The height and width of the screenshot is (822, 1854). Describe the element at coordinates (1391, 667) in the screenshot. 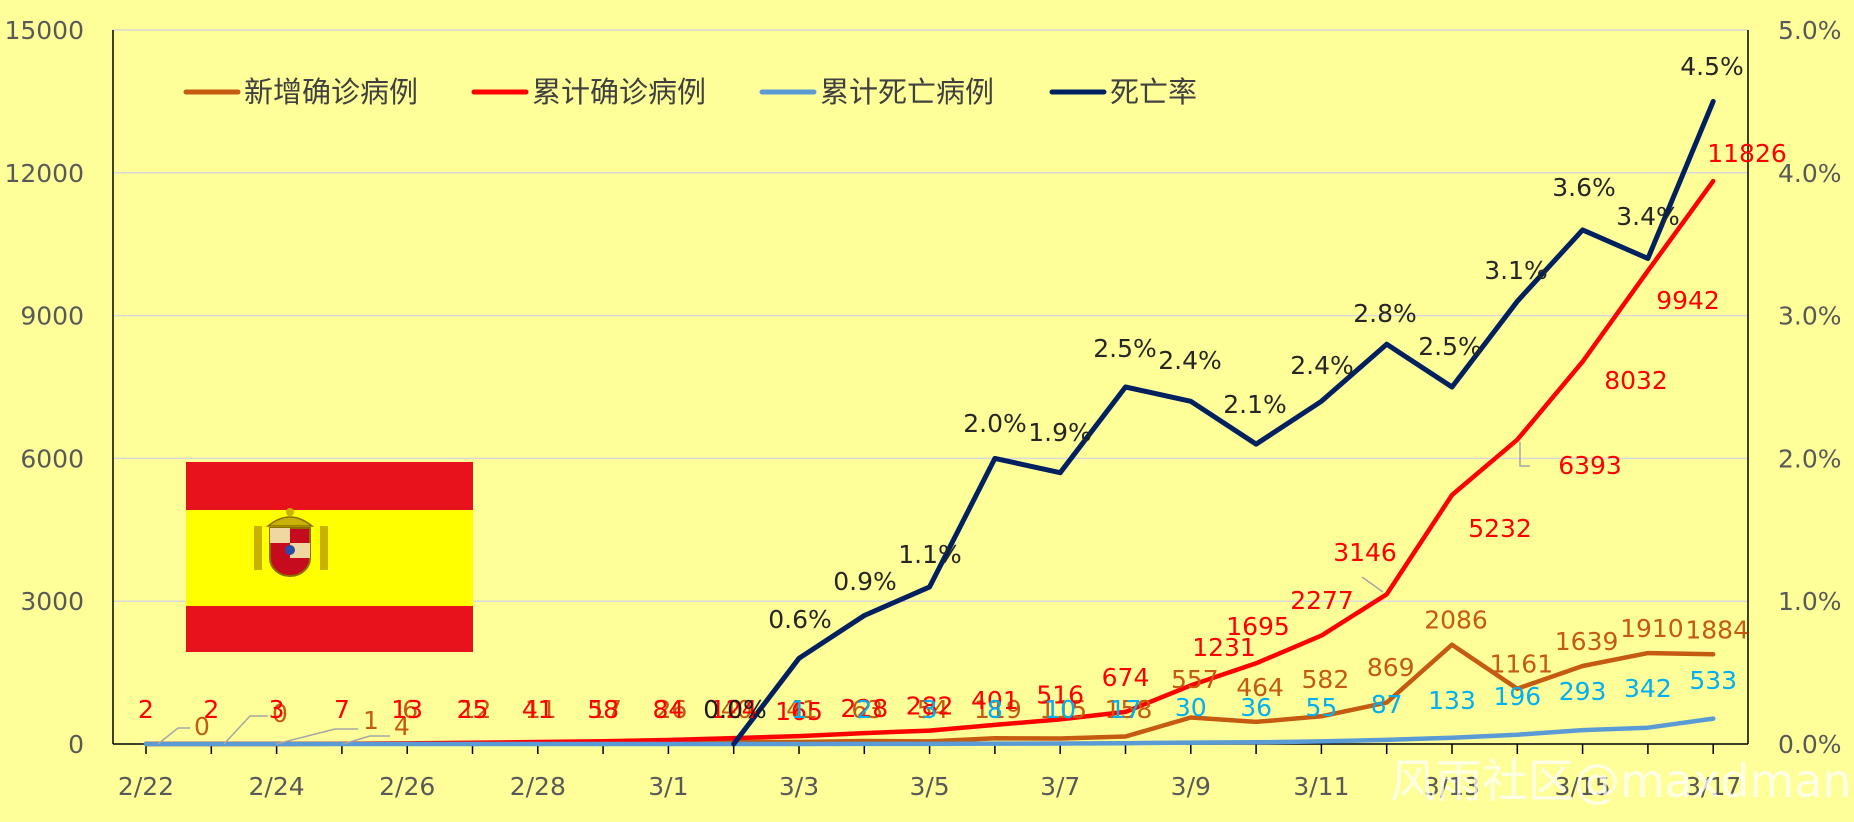

I see `data-label-new: 869` at that location.